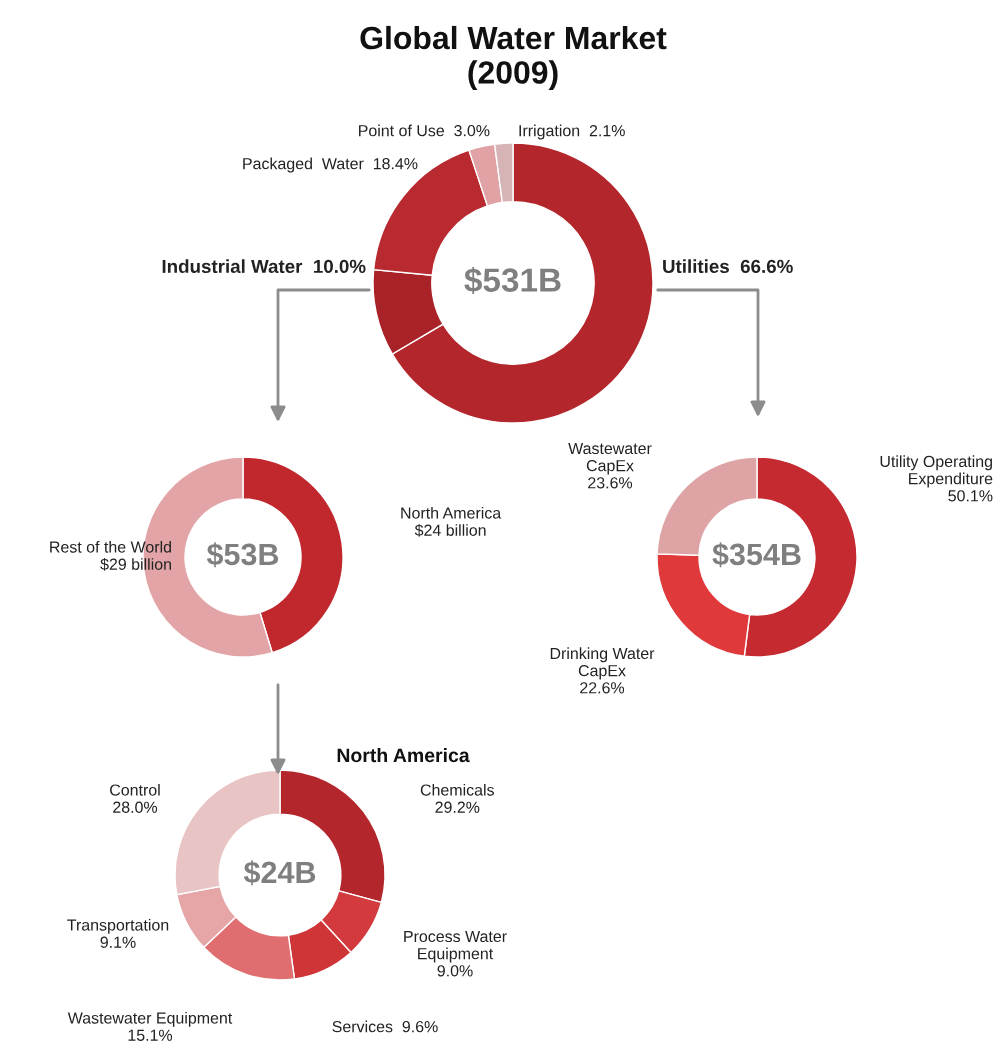 The width and height of the screenshot is (1004, 1056). Describe the element at coordinates (242, 555) in the screenshot. I see `text: $53B` at that location.